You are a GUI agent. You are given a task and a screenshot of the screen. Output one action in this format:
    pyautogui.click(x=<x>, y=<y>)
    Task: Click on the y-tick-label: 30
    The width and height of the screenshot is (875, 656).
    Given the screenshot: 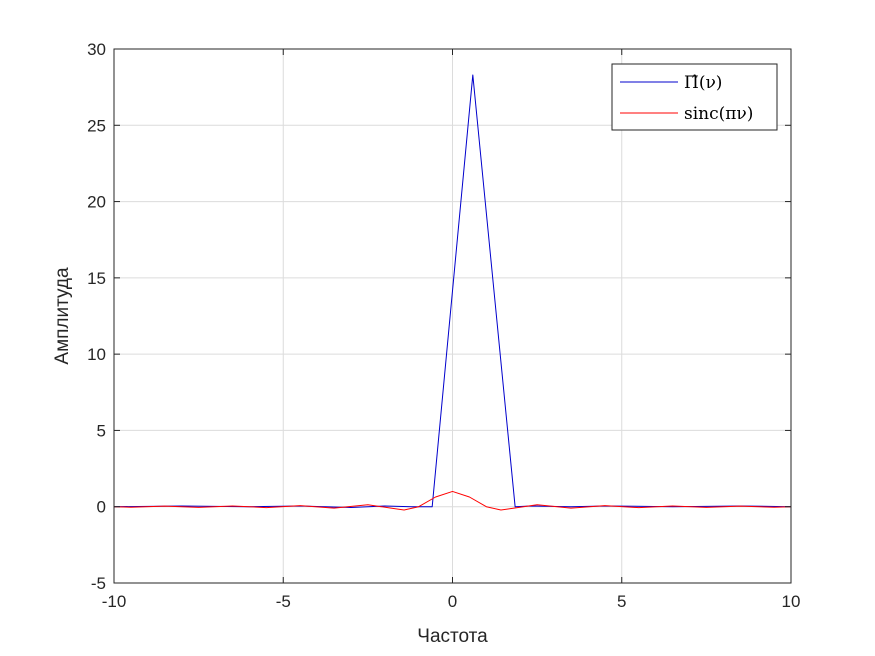 What is the action you would take?
    pyautogui.click(x=96, y=49)
    